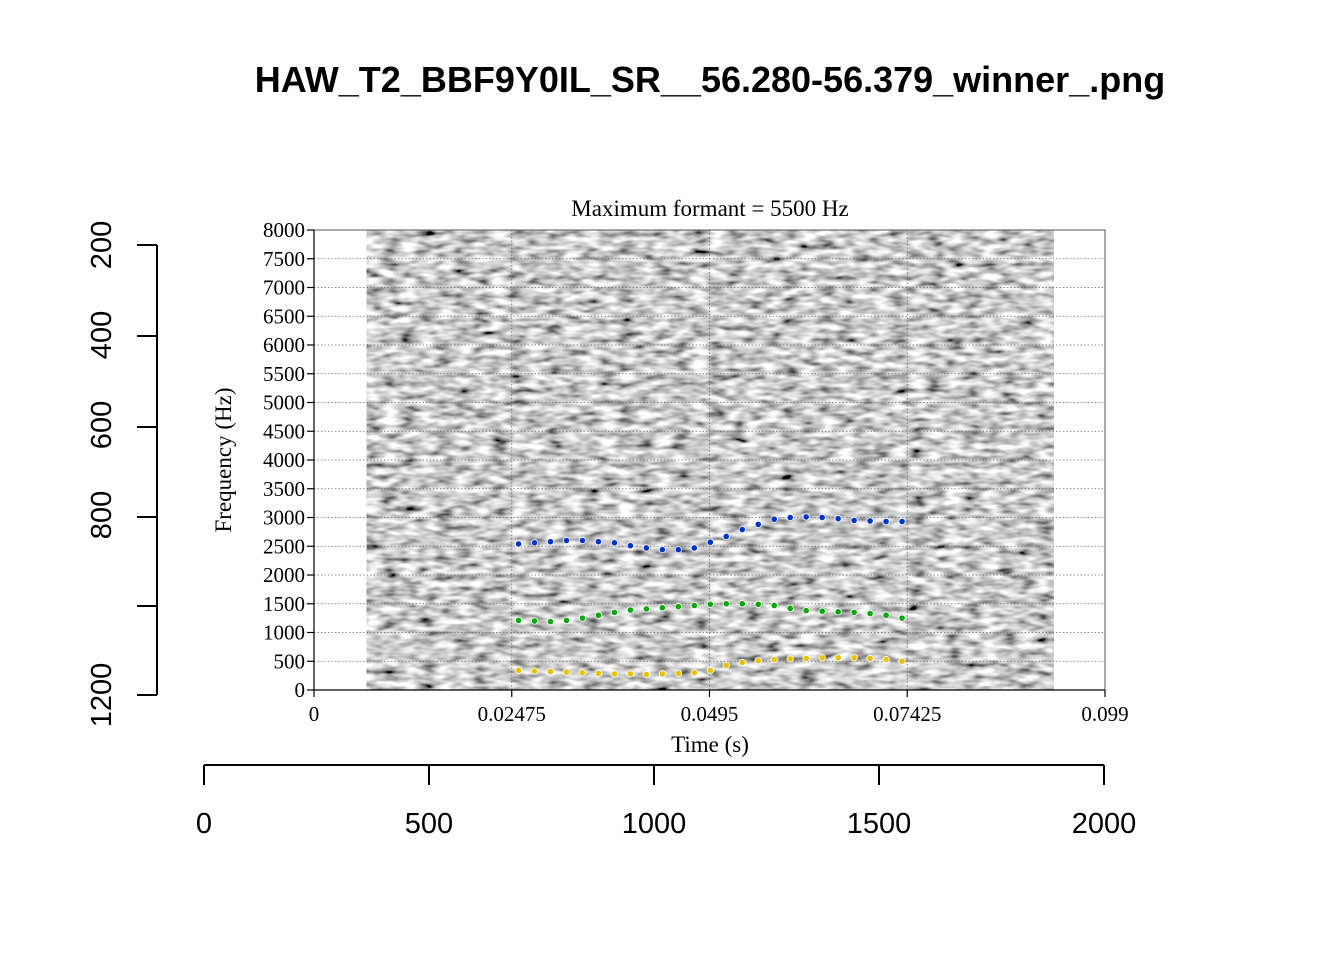 This screenshot has height=960, width=1344. I want to click on outer-y-tick-label: 1200, so click(102, 695).